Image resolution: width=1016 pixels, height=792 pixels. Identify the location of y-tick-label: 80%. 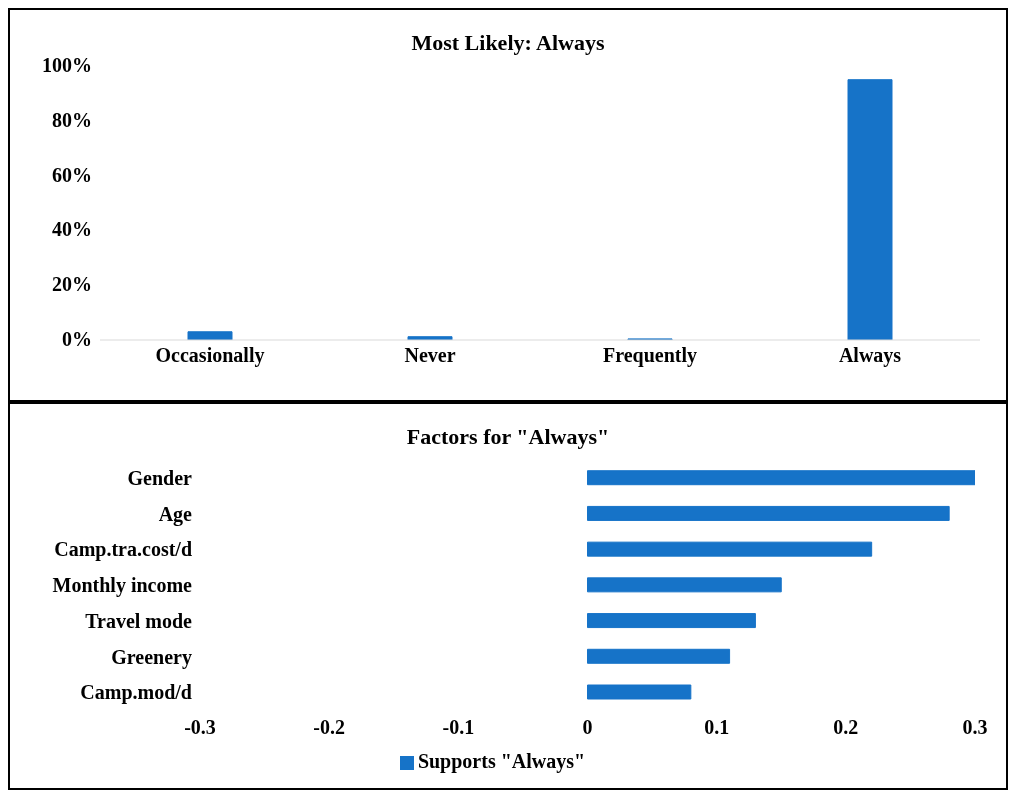
(72, 119).